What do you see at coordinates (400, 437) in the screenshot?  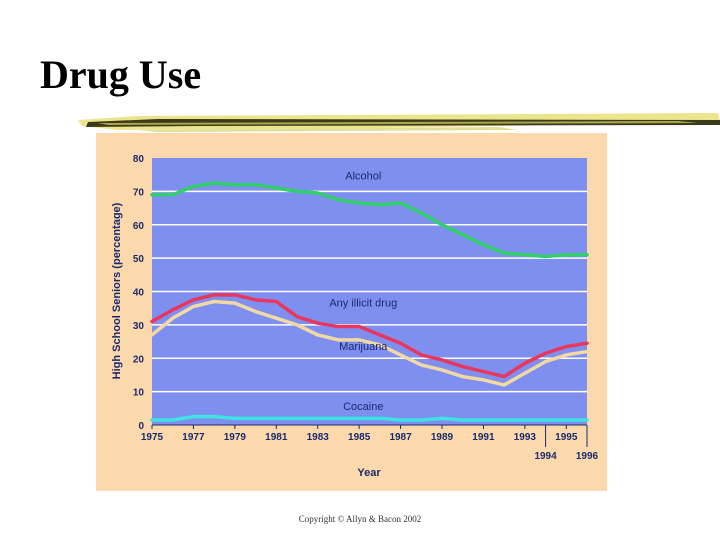 I see `x-tick-label: 1987` at bounding box center [400, 437].